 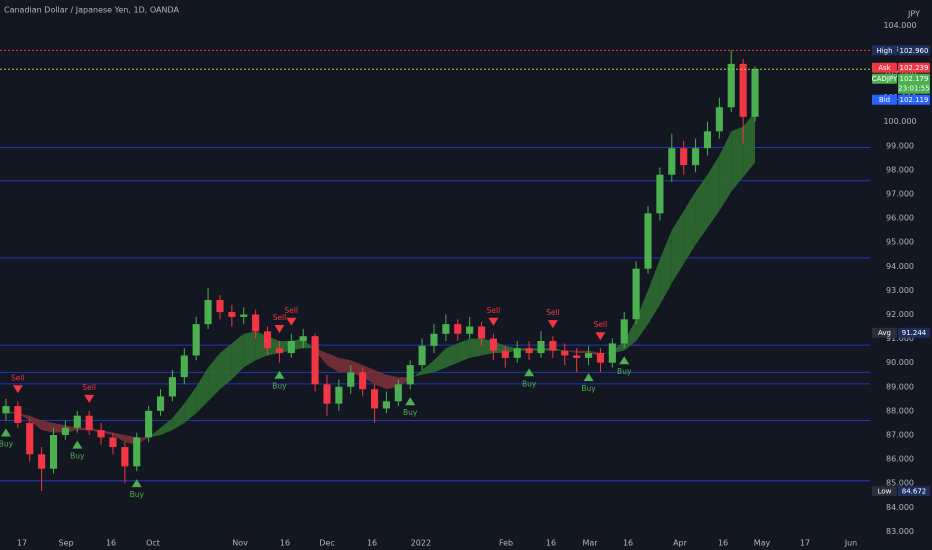 What do you see at coordinates (884, 51) in the screenshot?
I see `price-tag-name: High` at bounding box center [884, 51].